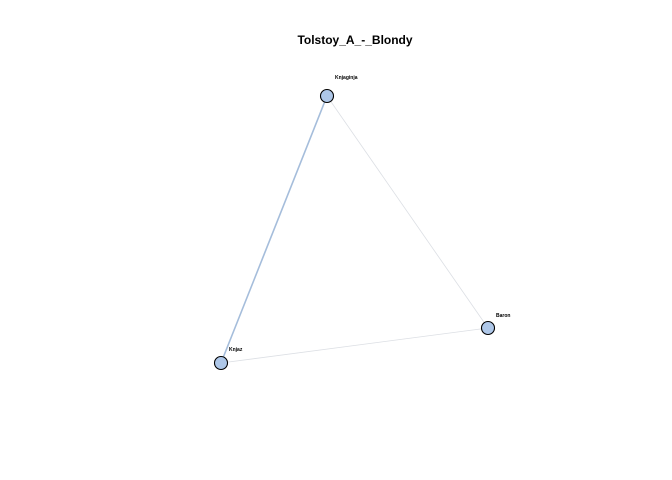  Describe the element at coordinates (236, 350) in the screenshot. I see `node-label-knjaz: Knjaz` at that location.